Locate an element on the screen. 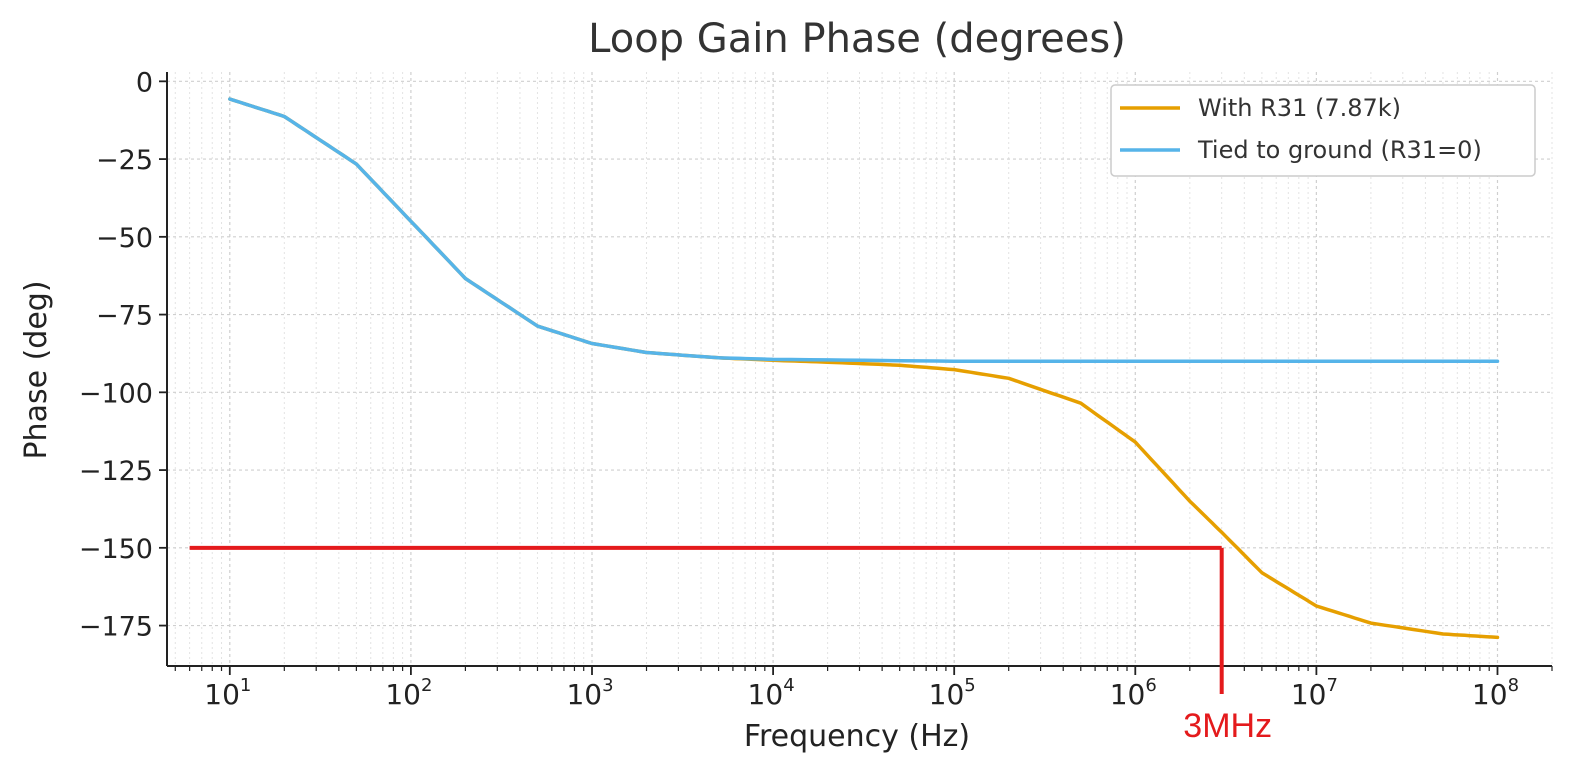  x-tick-exponent: 8 is located at coordinates (1513, 685).